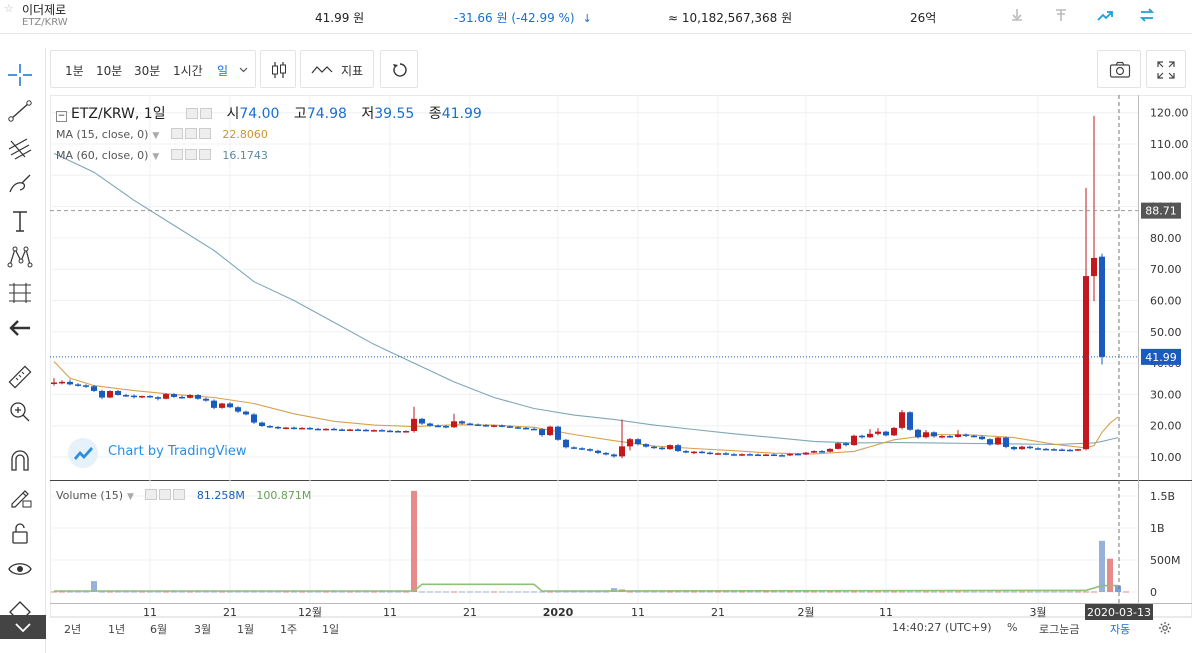 Image resolution: width=1192 pixels, height=653 pixels. Describe the element at coordinates (203, 629) in the screenshot. I see `range-3m-button: 3월` at that location.